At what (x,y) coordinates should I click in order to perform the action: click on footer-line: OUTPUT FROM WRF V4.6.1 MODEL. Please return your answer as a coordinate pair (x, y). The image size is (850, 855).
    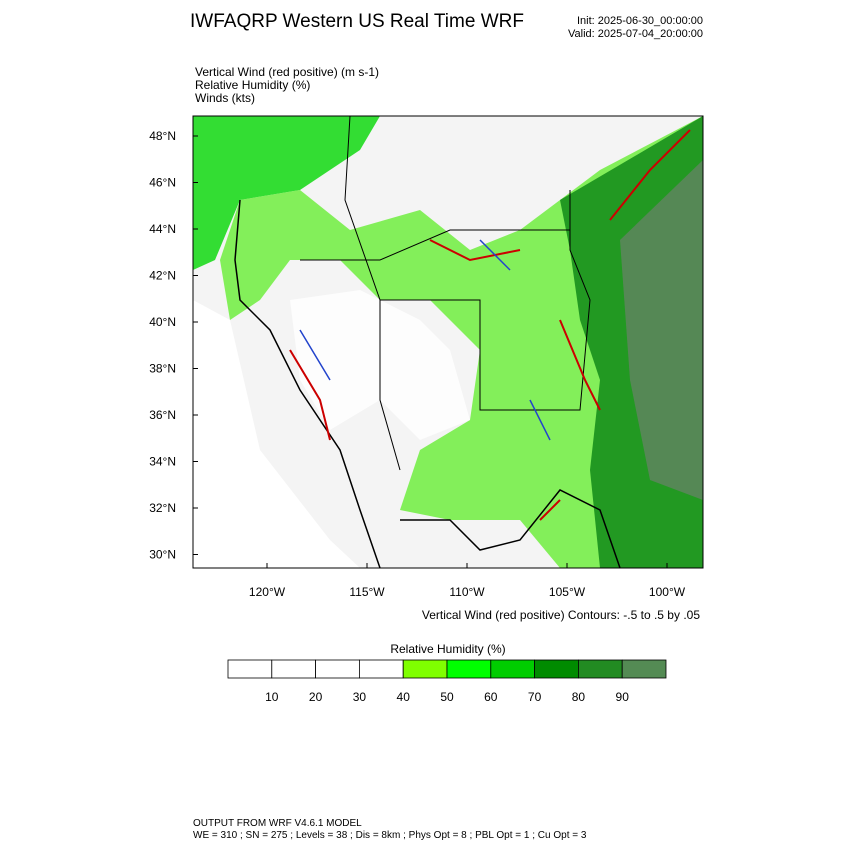
    Looking at the image, I should click on (277, 823).